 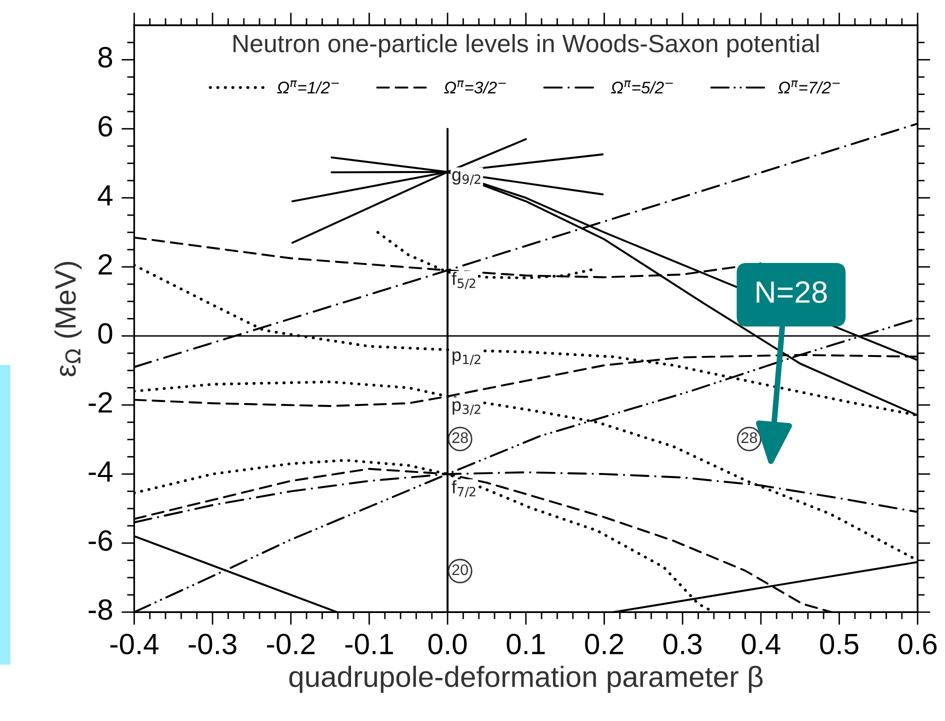 What do you see at coordinates (604, 644) in the screenshot?
I see `x-tick-label: 0.2` at bounding box center [604, 644].